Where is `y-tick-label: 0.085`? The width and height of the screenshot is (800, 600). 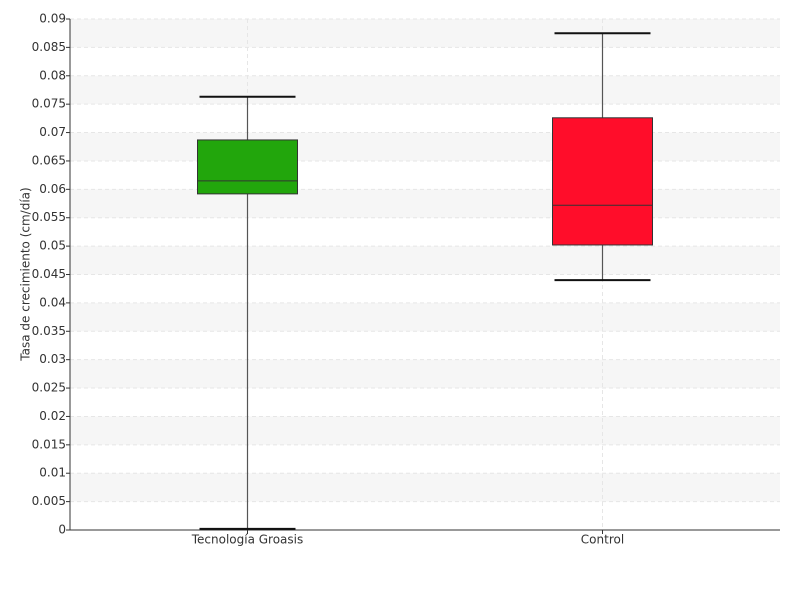 y-tick-label: 0.085 is located at coordinates (49, 47).